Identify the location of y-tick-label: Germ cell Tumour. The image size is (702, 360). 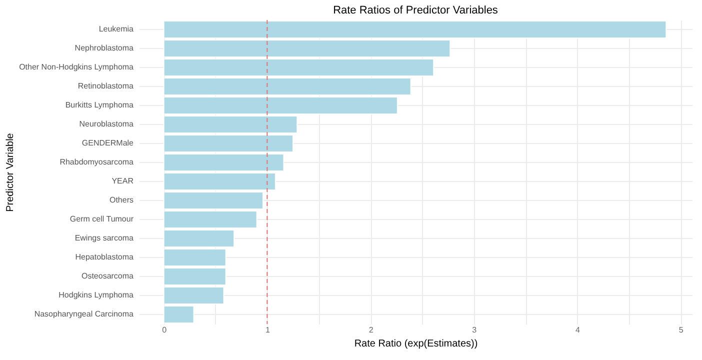
(102, 219).